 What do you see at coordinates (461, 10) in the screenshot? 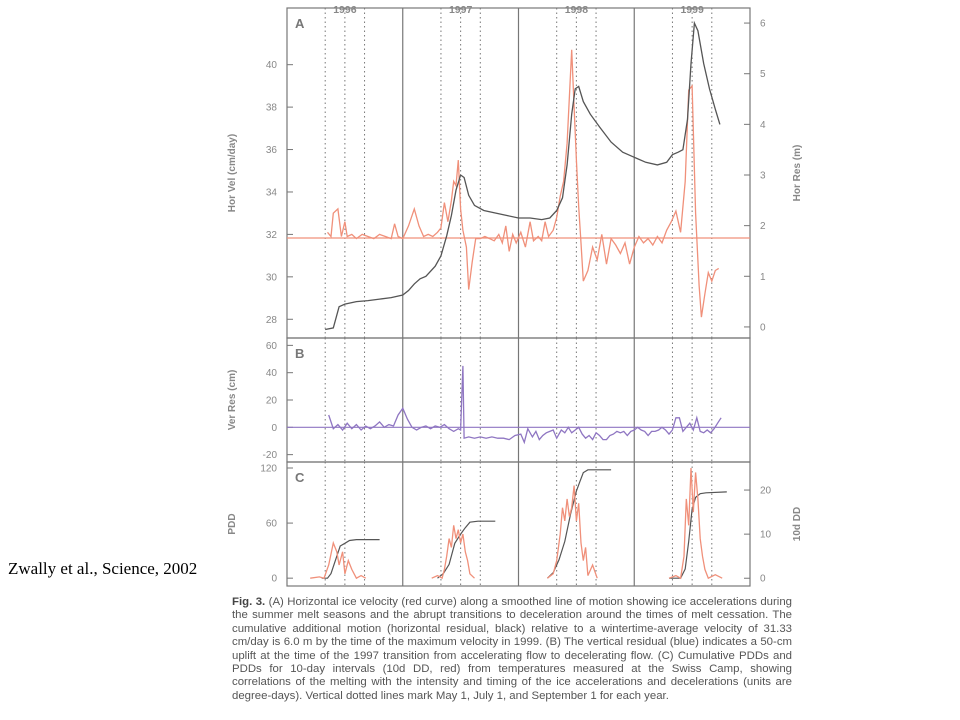
I see `year-label: 1997` at bounding box center [461, 10].